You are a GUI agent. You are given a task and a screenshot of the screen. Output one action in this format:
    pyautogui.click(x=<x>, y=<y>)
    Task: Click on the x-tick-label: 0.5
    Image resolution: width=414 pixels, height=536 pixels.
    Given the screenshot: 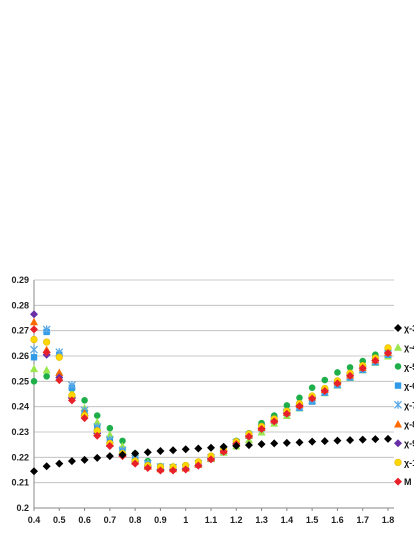 What is the action you would take?
    pyautogui.click(x=59, y=520)
    